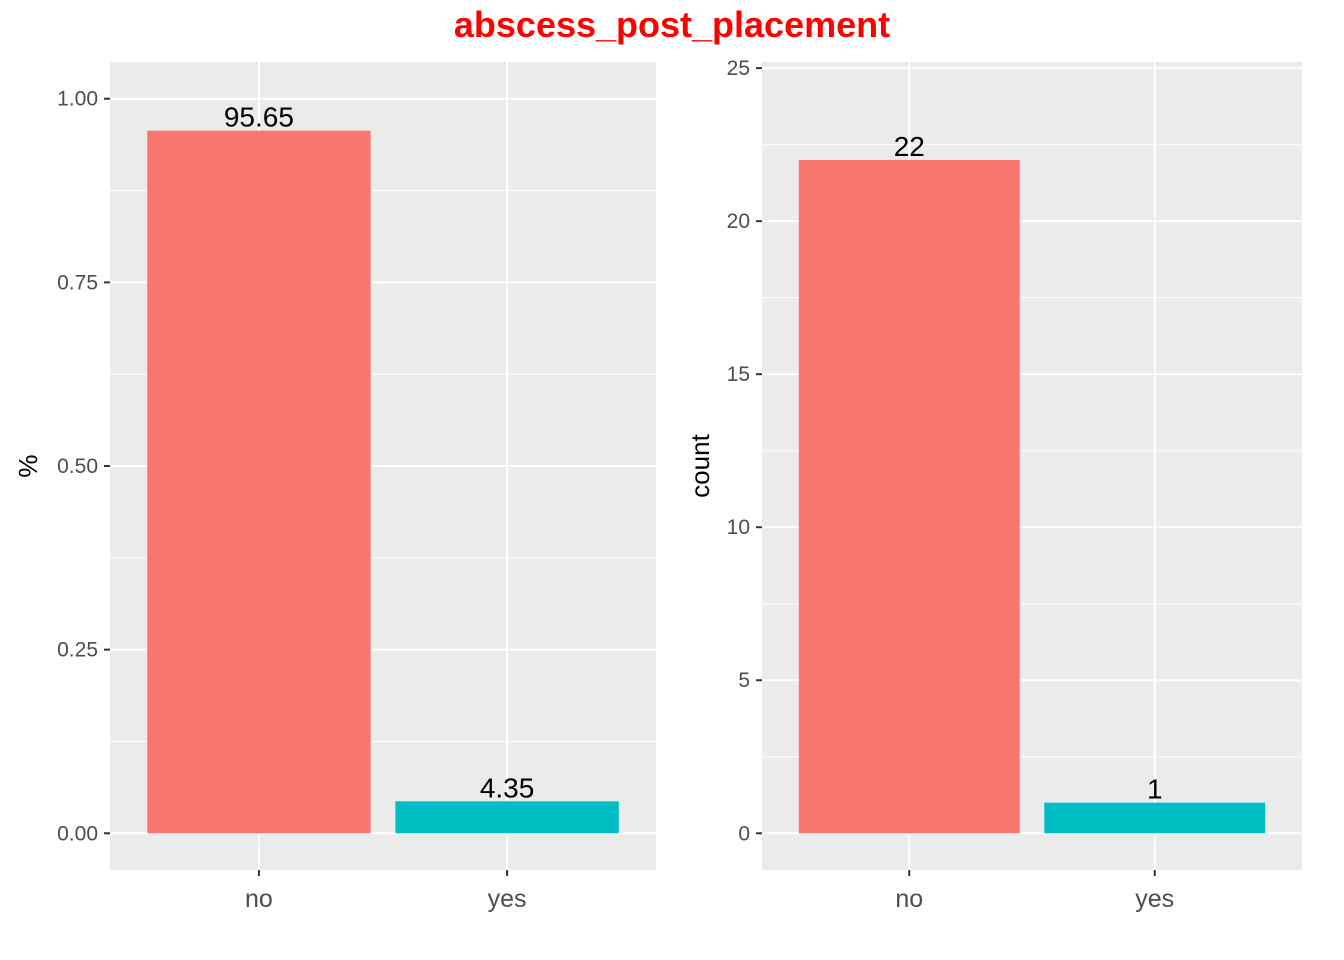 This screenshot has width=1344, height=960. I want to click on y-tick-label: 0.00, so click(77, 833).